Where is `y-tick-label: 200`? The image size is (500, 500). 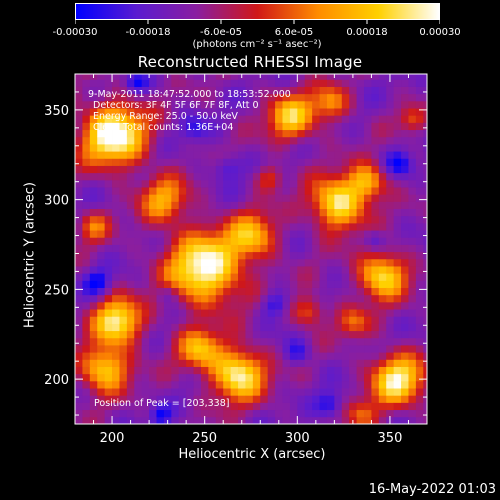
y-tick-label: 200 is located at coordinates (56, 380).